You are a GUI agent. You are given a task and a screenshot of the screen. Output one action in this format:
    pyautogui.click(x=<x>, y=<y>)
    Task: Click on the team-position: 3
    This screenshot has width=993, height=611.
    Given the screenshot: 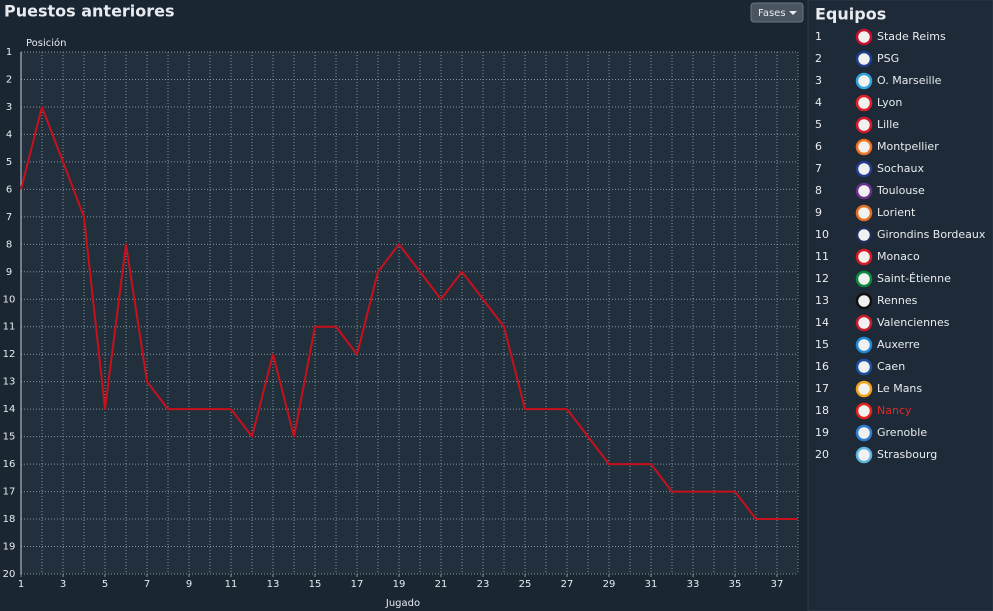 What is the action you would take?
    pyautogui.click(x=818, y=80)
    